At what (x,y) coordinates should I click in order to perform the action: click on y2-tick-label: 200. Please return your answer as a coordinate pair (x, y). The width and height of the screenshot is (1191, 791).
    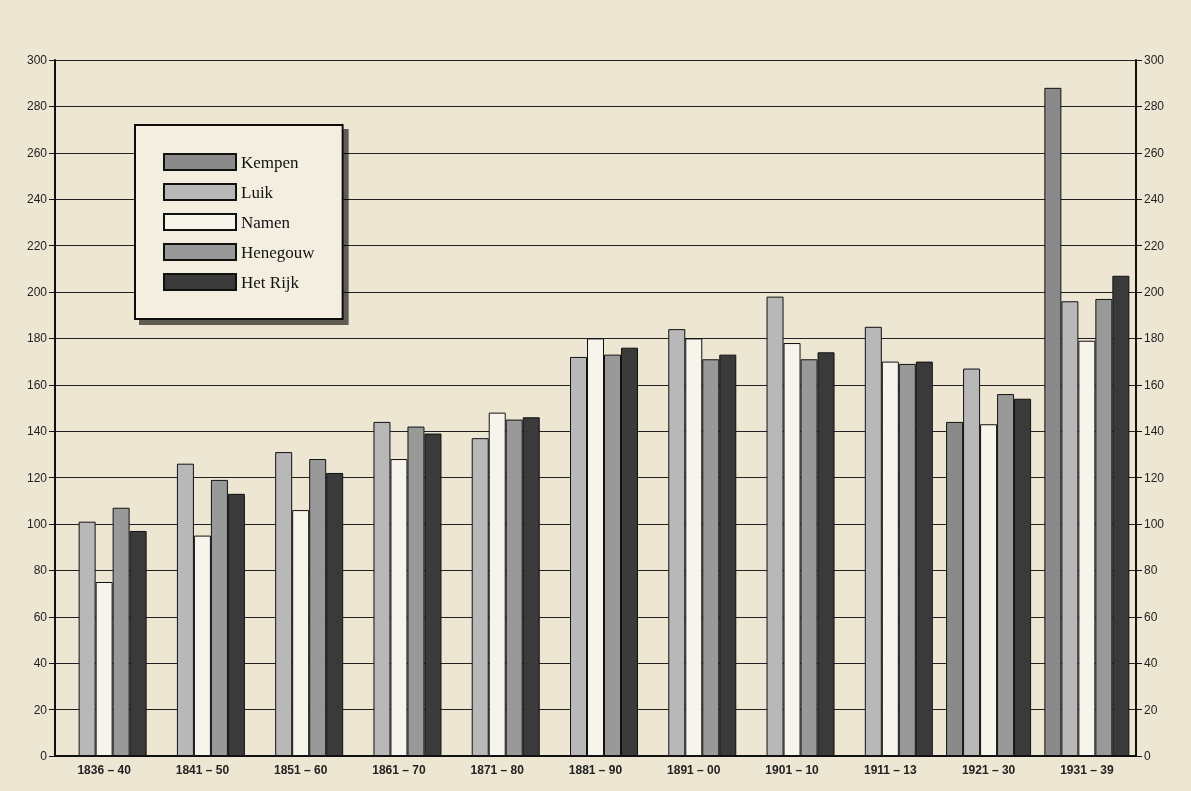
    Looking at the image, I should click on (1154, 292).